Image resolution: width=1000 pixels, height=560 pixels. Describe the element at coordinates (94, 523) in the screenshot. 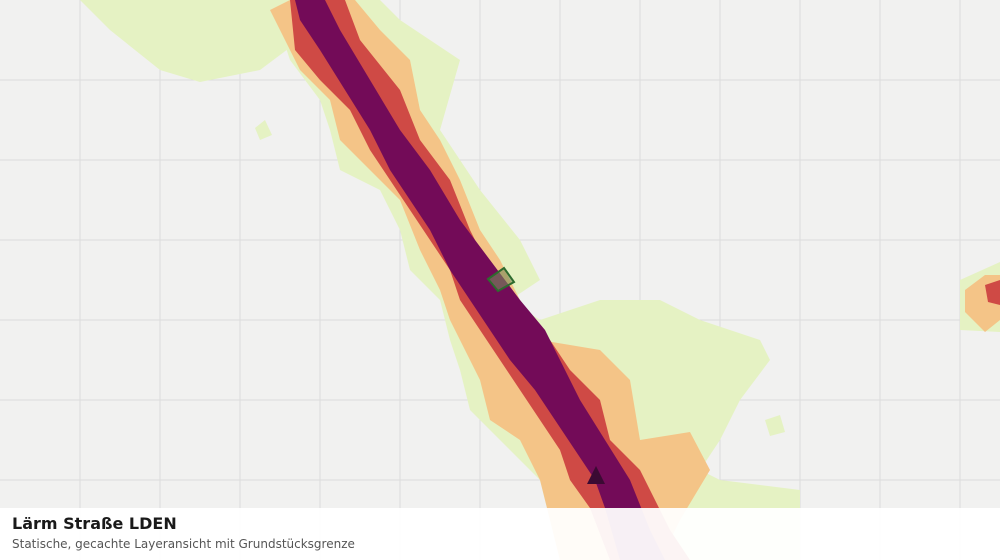

I see `layer-title: Lärm Straße LDEN` at that location.